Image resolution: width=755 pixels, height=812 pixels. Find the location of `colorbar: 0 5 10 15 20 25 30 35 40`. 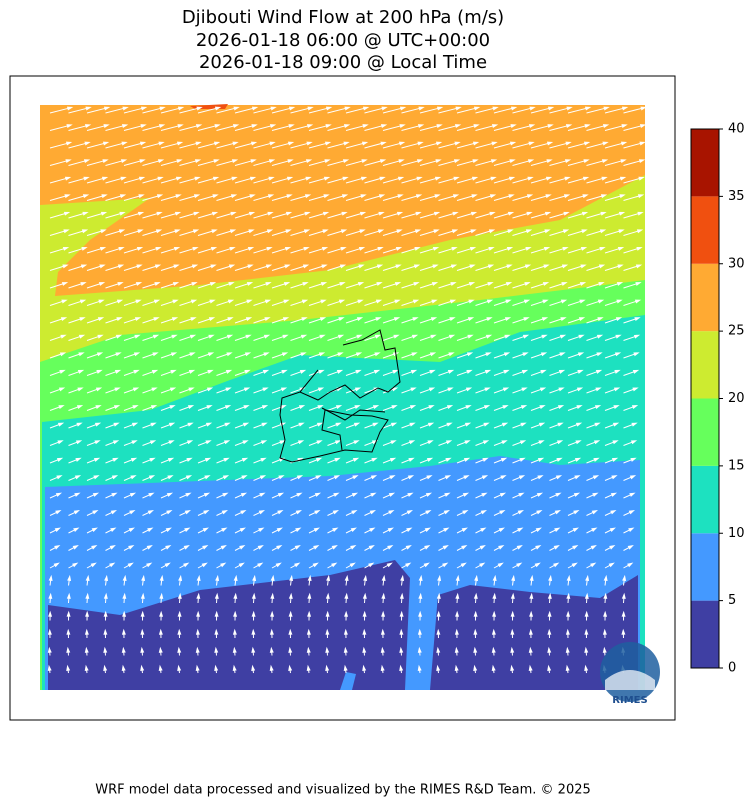

colorbar: 0 5 10 15 20 25 30 35 40 is located at coordinates (718, 399).